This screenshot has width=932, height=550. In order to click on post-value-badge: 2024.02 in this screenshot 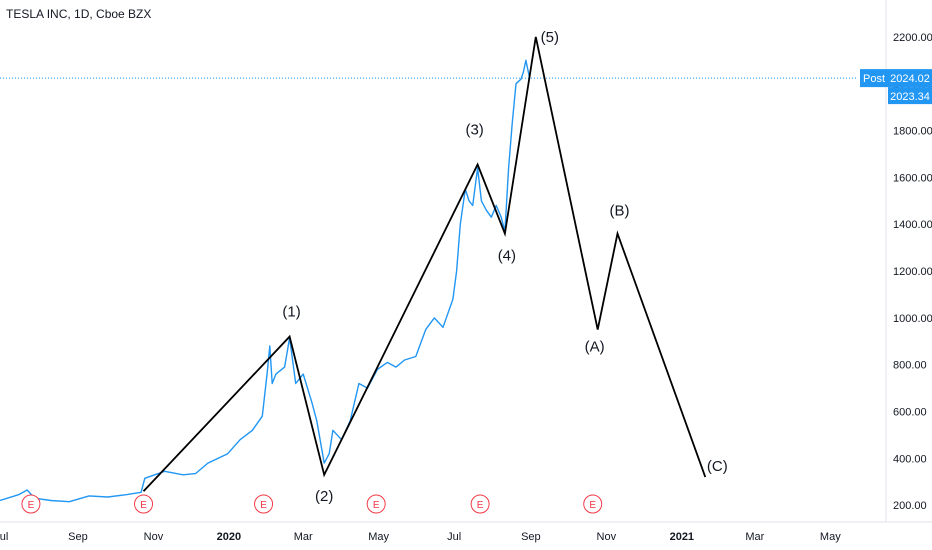, I will do `click(910, 78)`.